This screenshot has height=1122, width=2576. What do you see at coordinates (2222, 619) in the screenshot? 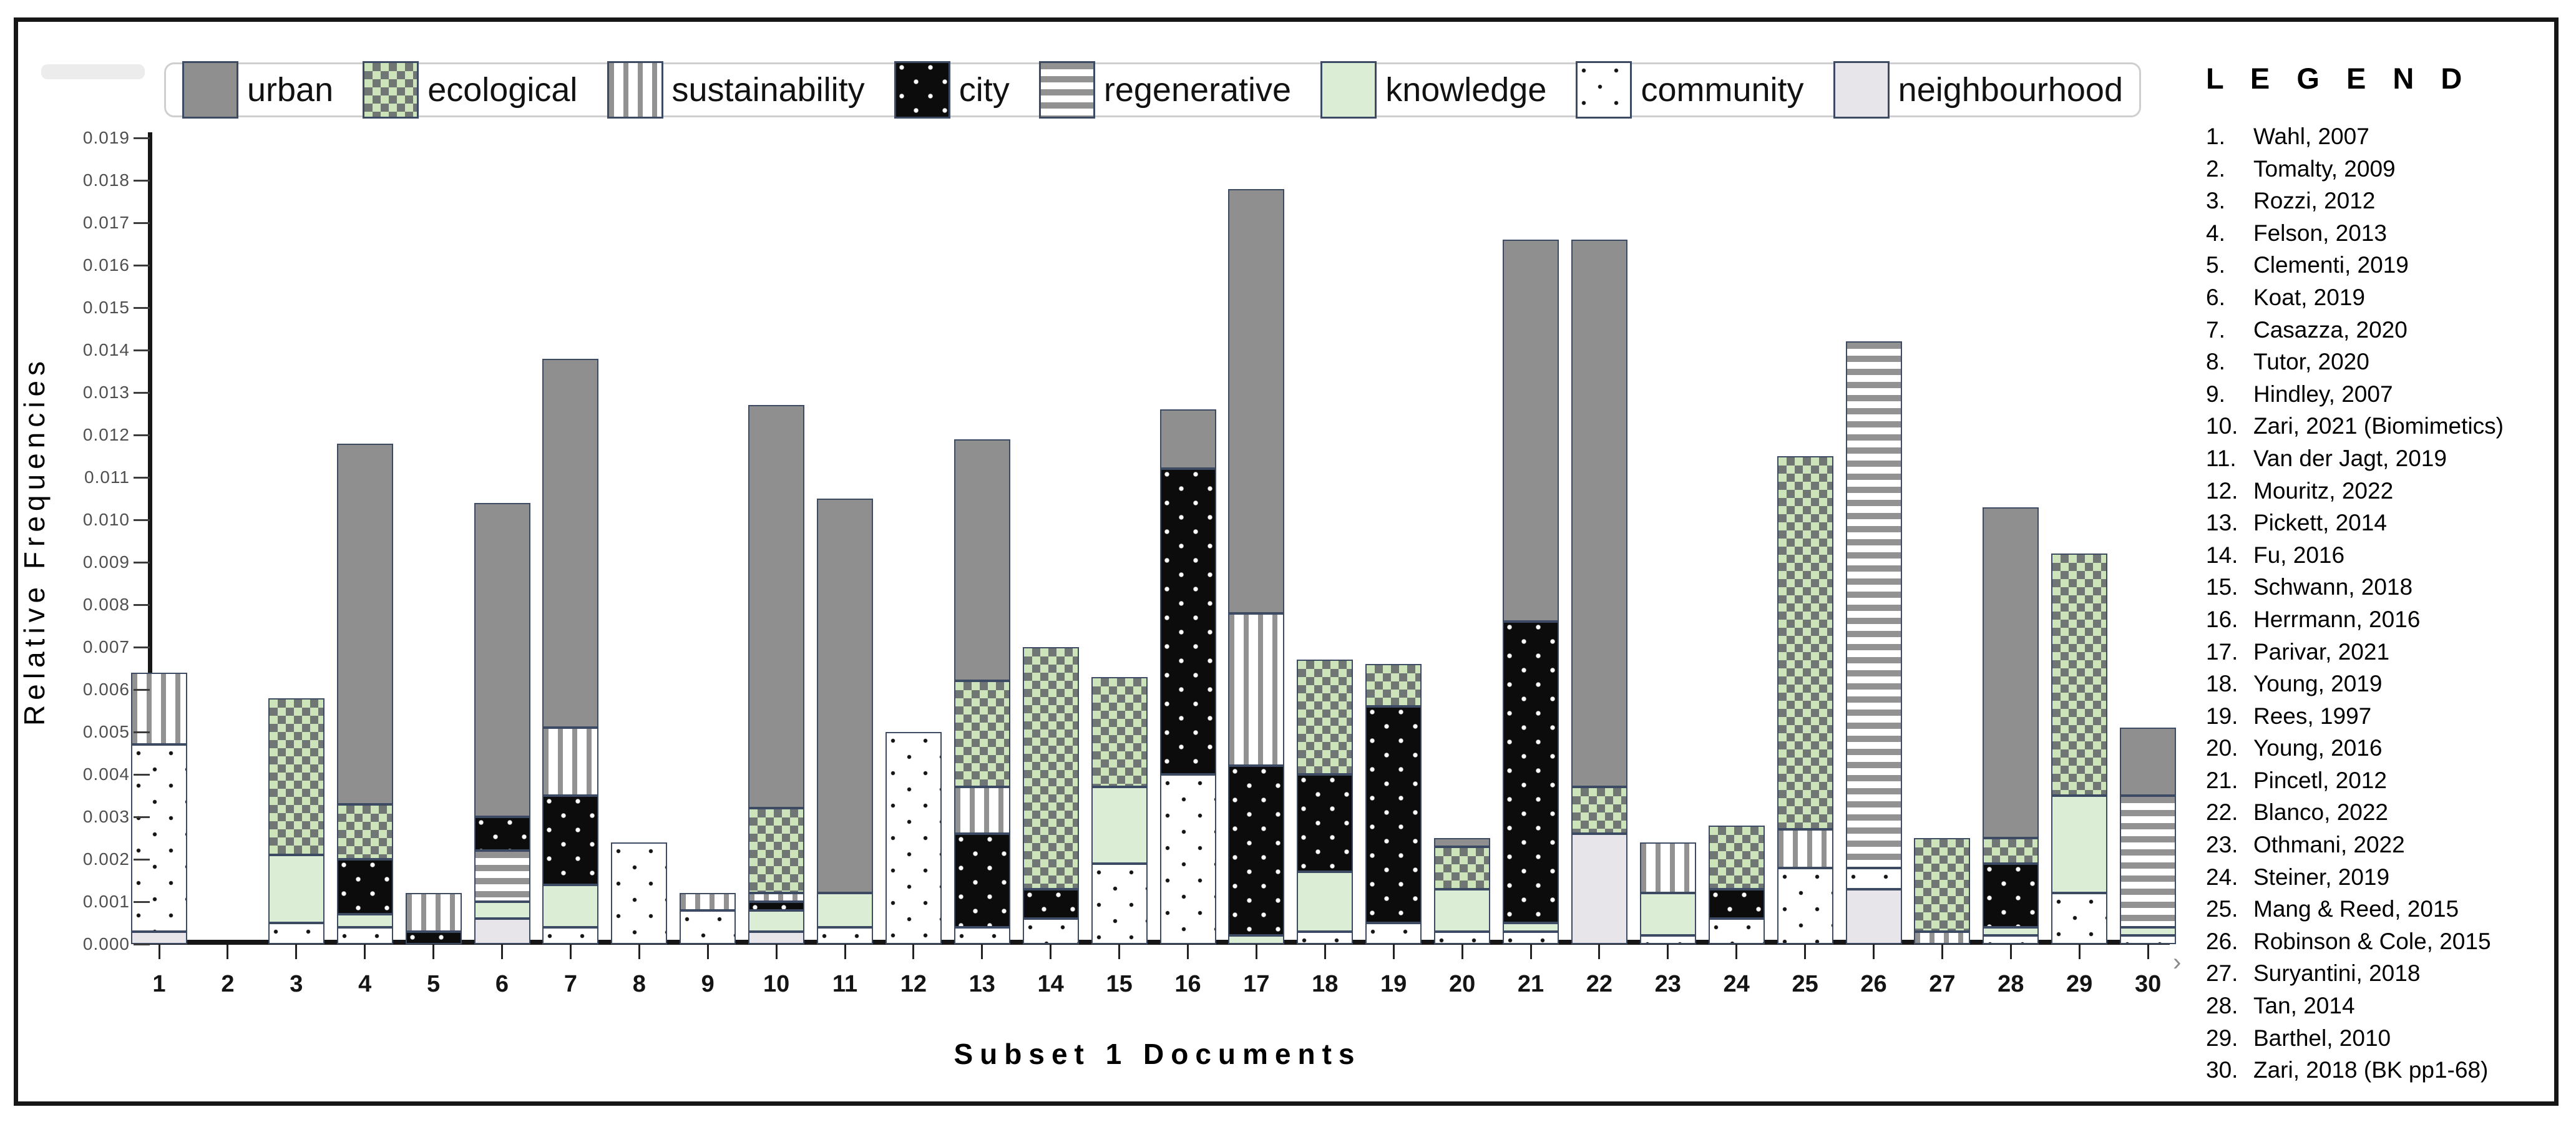
I see `doc-legend-number: 16.` at bounding box center [2222, 619].